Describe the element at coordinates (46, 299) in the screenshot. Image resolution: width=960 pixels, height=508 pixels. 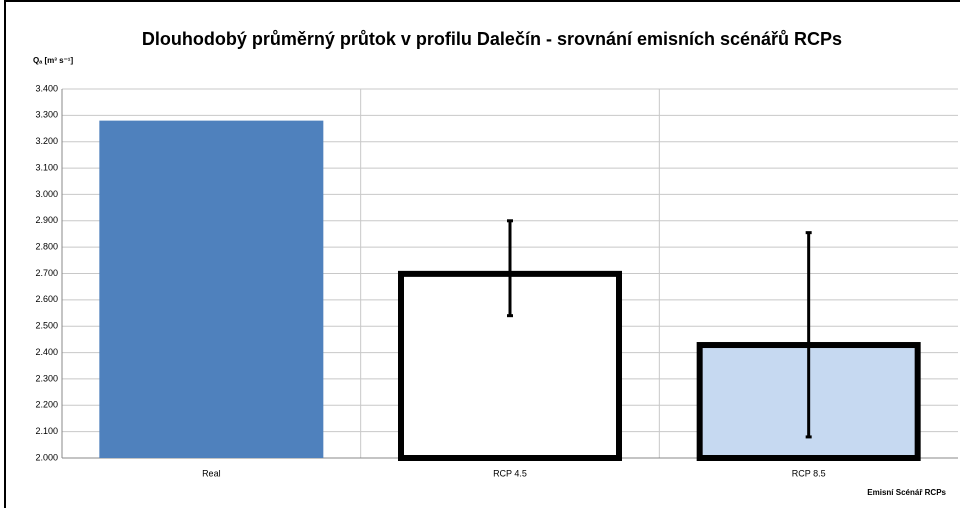
I see `y-tick-label: 2.600` at that location.